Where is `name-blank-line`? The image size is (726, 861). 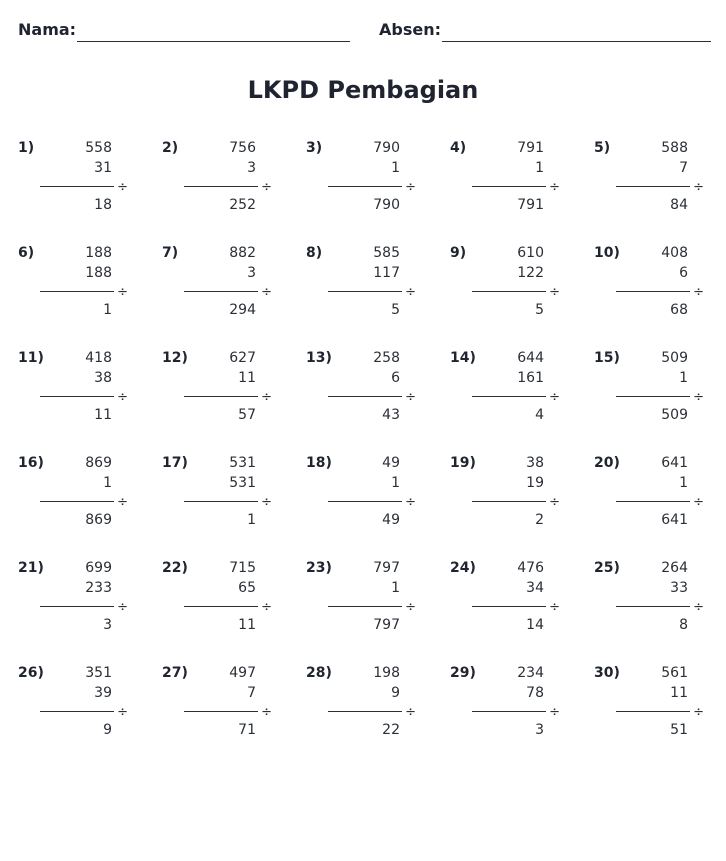
name-blank-line is located at coordinates (213, 41).